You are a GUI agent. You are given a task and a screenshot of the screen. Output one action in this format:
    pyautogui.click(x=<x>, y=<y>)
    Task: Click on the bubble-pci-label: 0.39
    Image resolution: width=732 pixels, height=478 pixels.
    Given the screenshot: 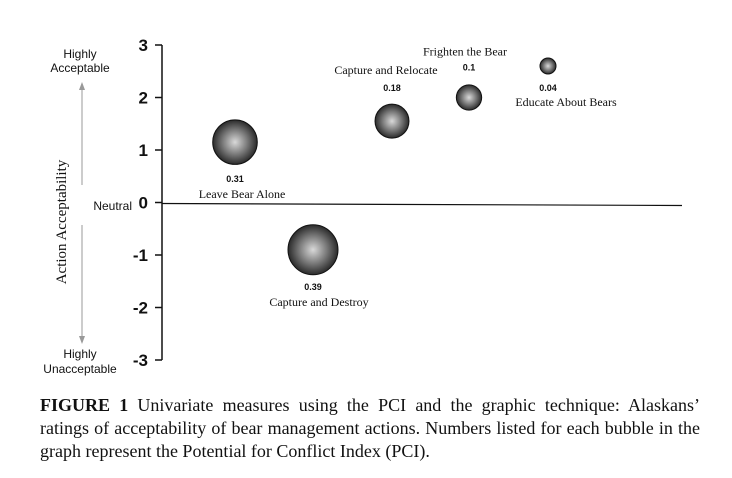 What is the action you would take?
    pyautogui.click(x=313, y=287)
    